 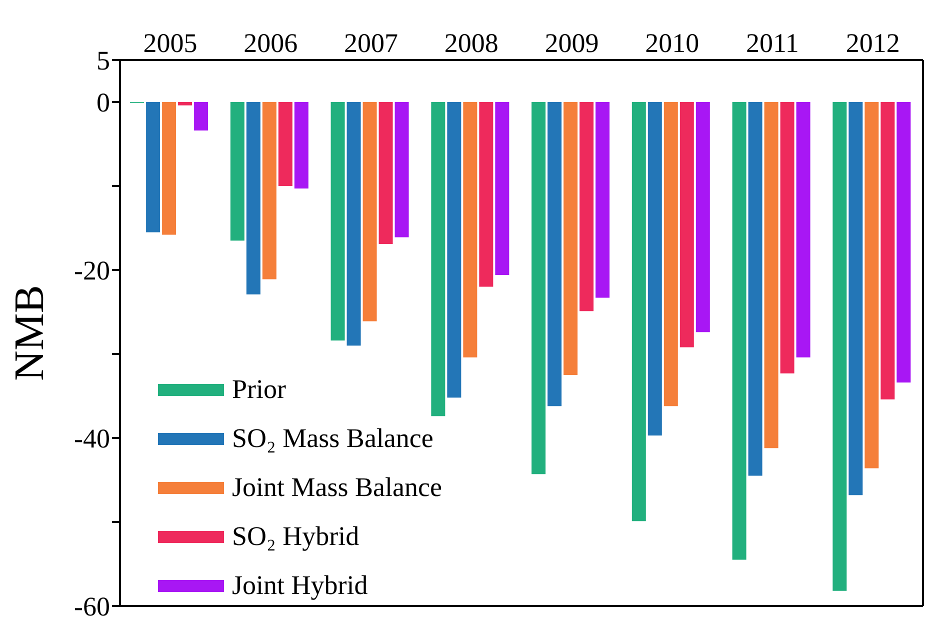 What do you see at coordinates (170, 43) in the screenshot?
I see `x-tick-label: 2005` at bounding box center [170, 43].